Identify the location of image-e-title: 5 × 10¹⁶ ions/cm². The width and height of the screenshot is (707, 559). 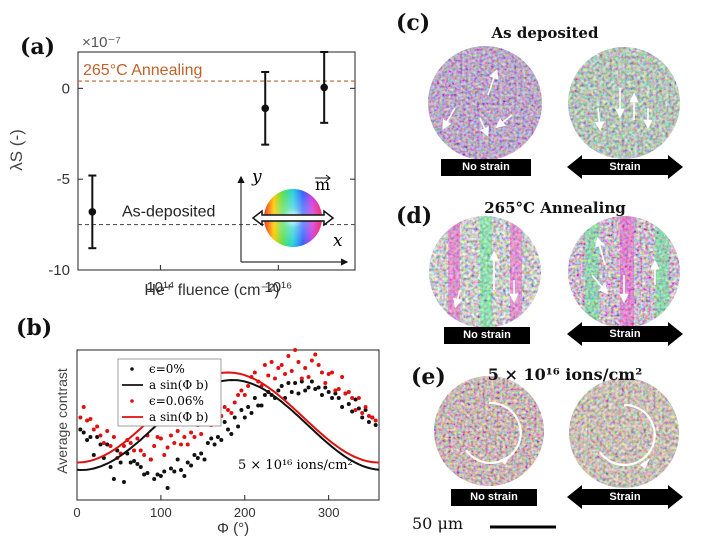
(565, 374).